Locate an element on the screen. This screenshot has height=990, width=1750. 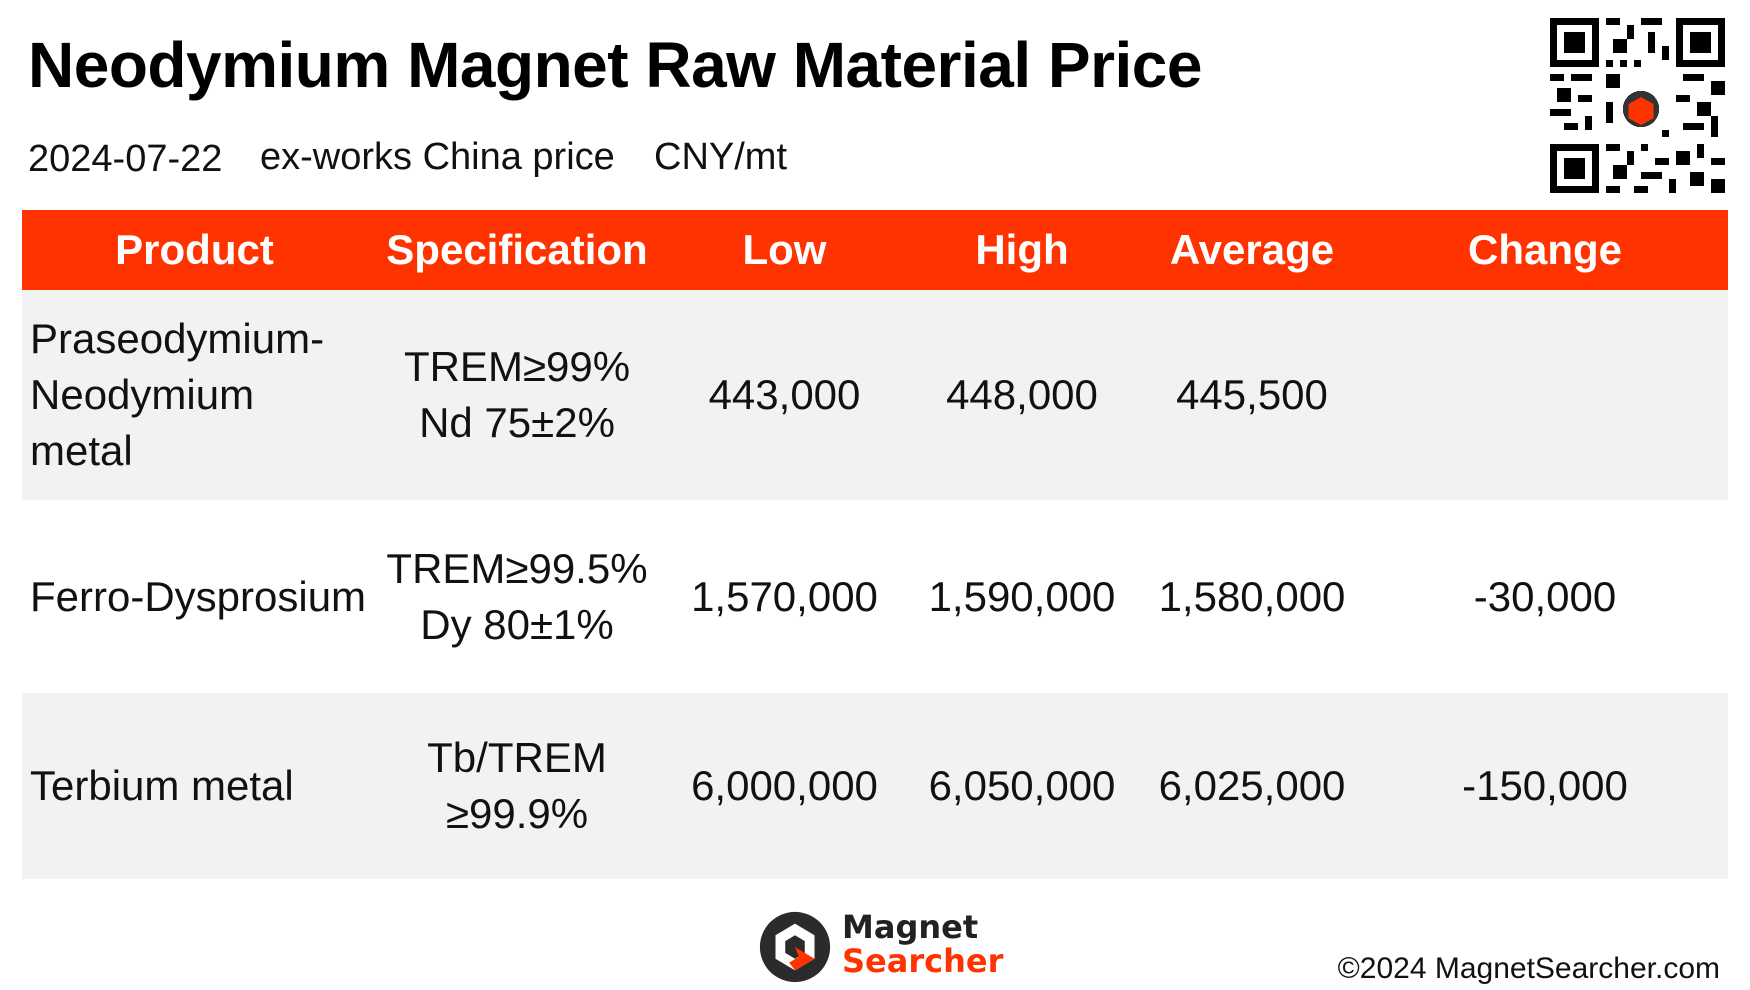
low-price-cell: 443,000 is located at coordinates (784, 395).